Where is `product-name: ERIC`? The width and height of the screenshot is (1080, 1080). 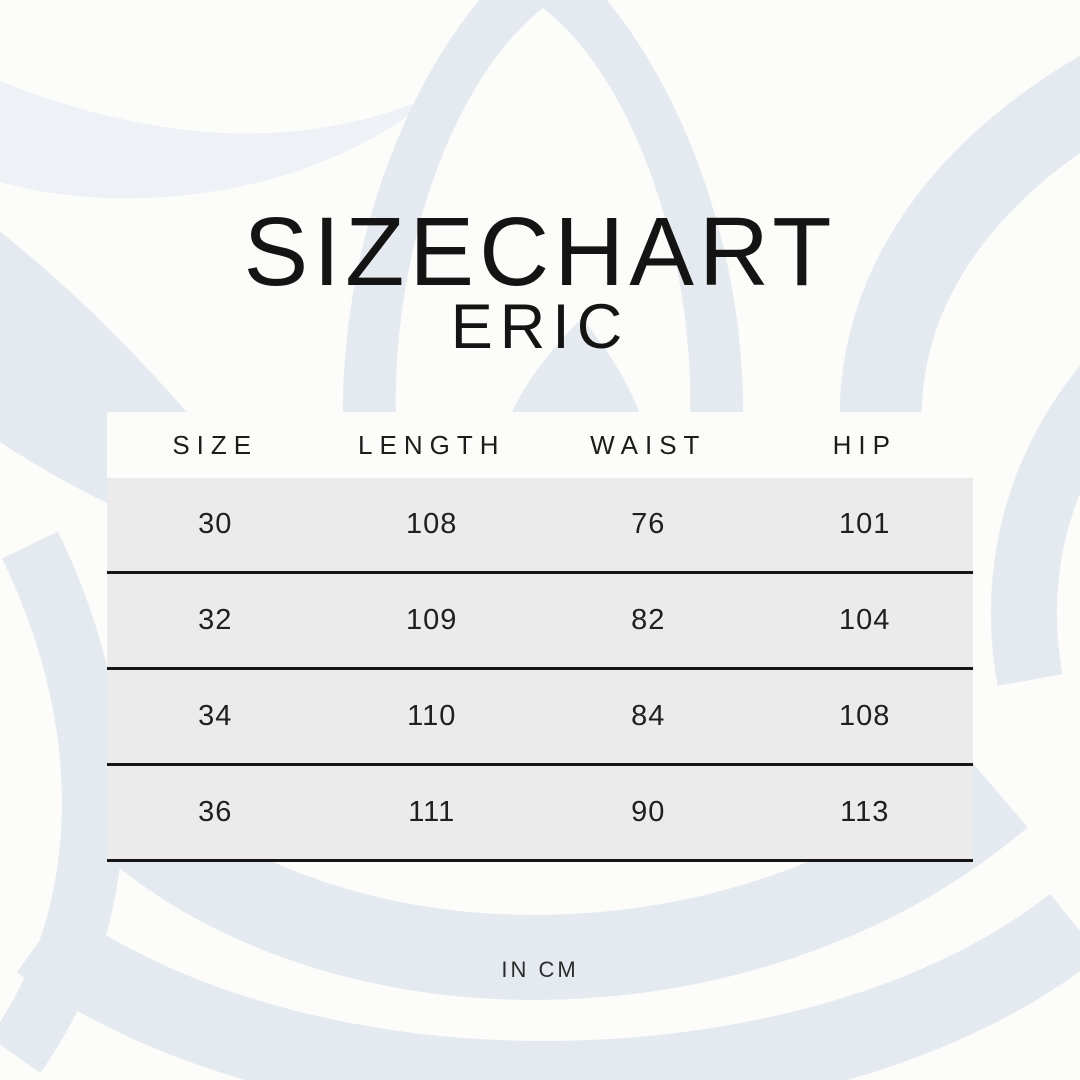
product-name: ERIC is located at coordinates (540, 327).